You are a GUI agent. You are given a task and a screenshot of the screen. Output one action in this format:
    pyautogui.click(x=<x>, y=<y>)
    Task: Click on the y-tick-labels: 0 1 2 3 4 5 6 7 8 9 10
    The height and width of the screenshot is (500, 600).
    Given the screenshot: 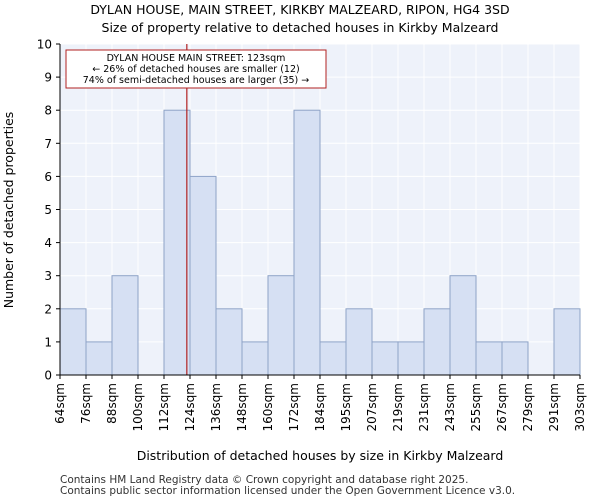 What is the action you would take?
    pyautogui.click(x=48, y=210)
    